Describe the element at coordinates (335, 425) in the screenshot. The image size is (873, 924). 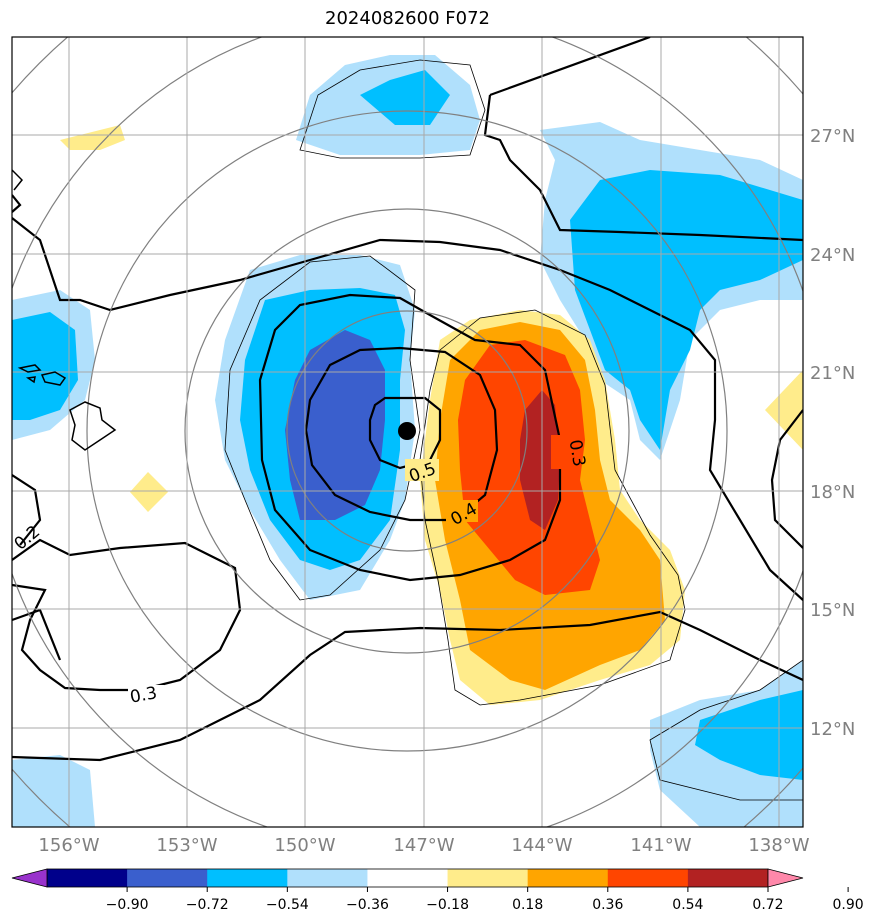
I see `negative-strong-shading` at that location.